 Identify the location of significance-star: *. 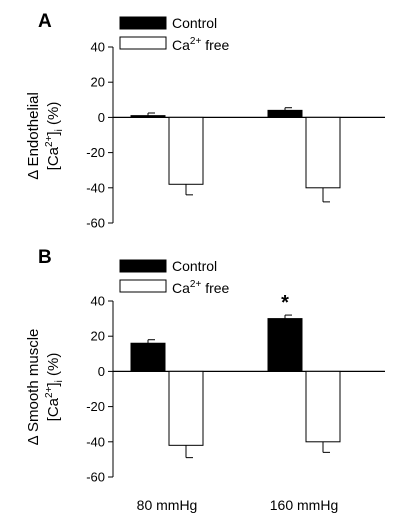
(285, 303).